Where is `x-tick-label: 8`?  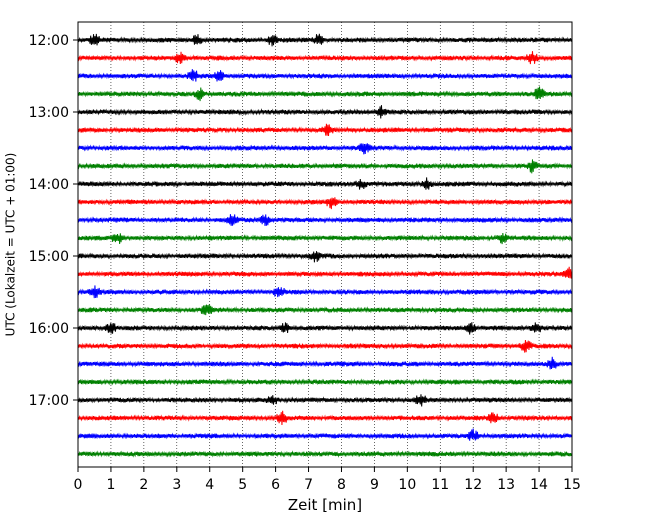 x-tick-label: 8 is located at coordinates (341, 485).